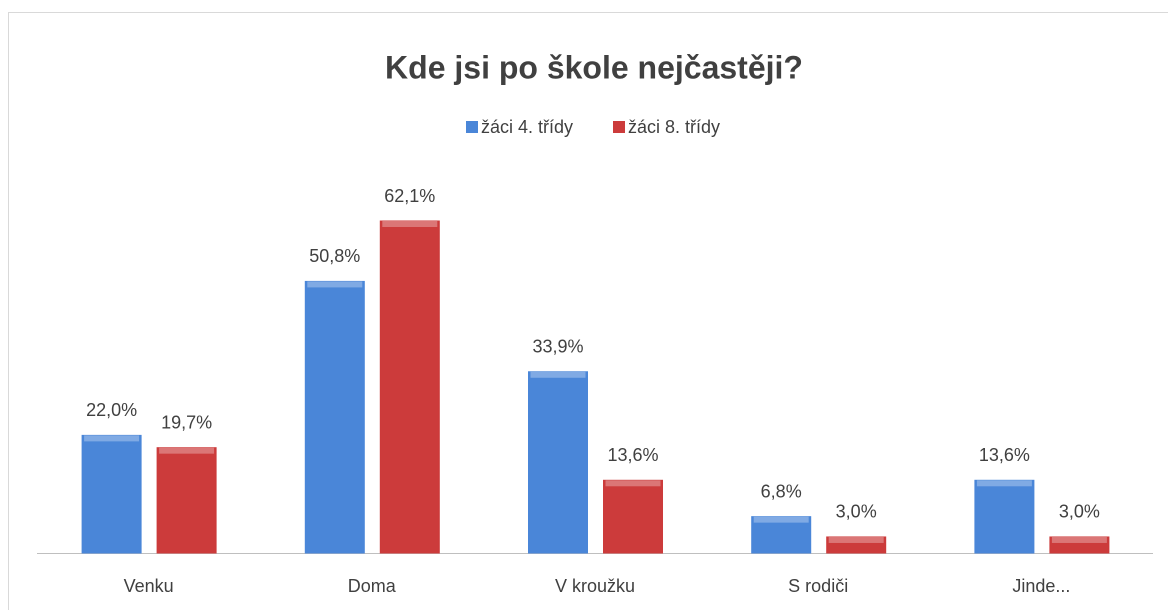 The height and width of the screenshot is (610, 1168). Describe the element at coordinates (149, 586) in the screenshot. I see `x-tick-label: Venku` at that location.